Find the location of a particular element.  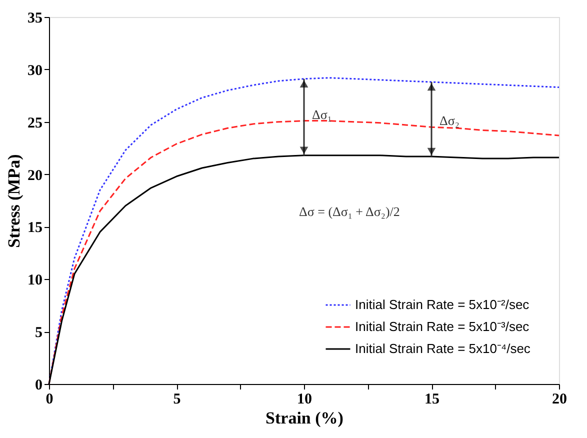

y-axis-title: Stress (MPa) is located at coordinates (14, 201).